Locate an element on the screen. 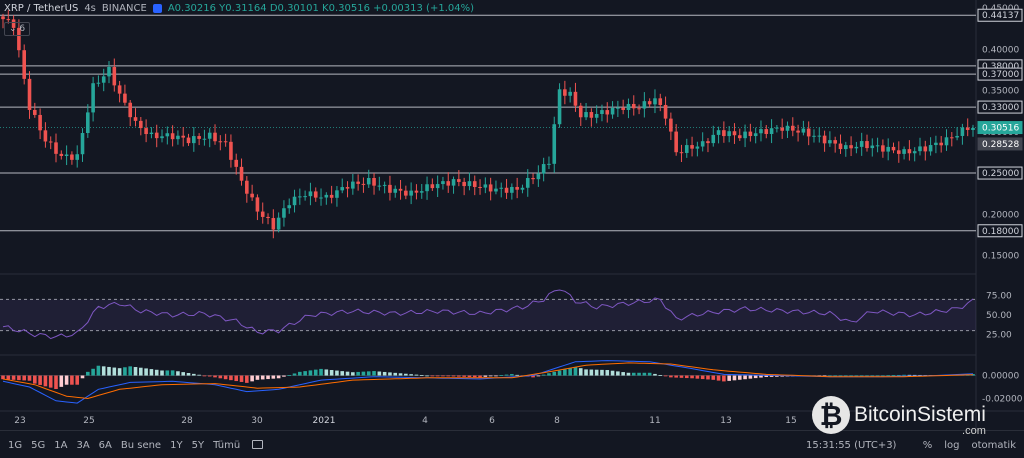 The height and width of the screenshot is (458, 1024). timeframe-1: 5G is located at coordinates (38, 445).